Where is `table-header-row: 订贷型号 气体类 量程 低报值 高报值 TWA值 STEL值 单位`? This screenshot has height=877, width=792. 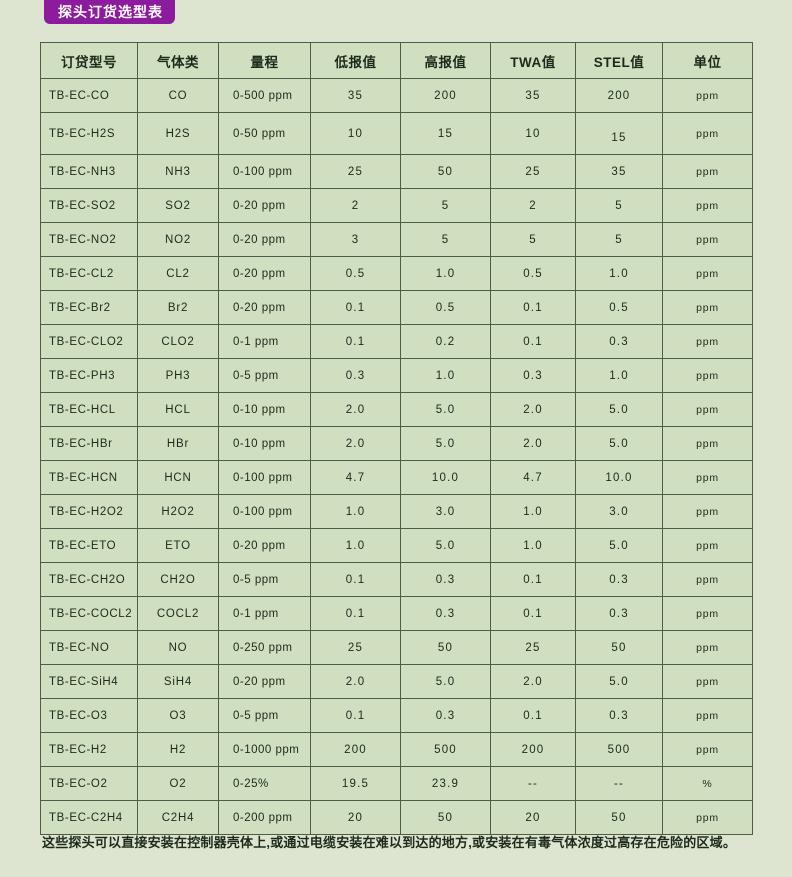
table-header-row: 订贷型号 气体类 量程 低报值 高报值 TWA值 STEL值 单位 is located at coordinates (396, 60).